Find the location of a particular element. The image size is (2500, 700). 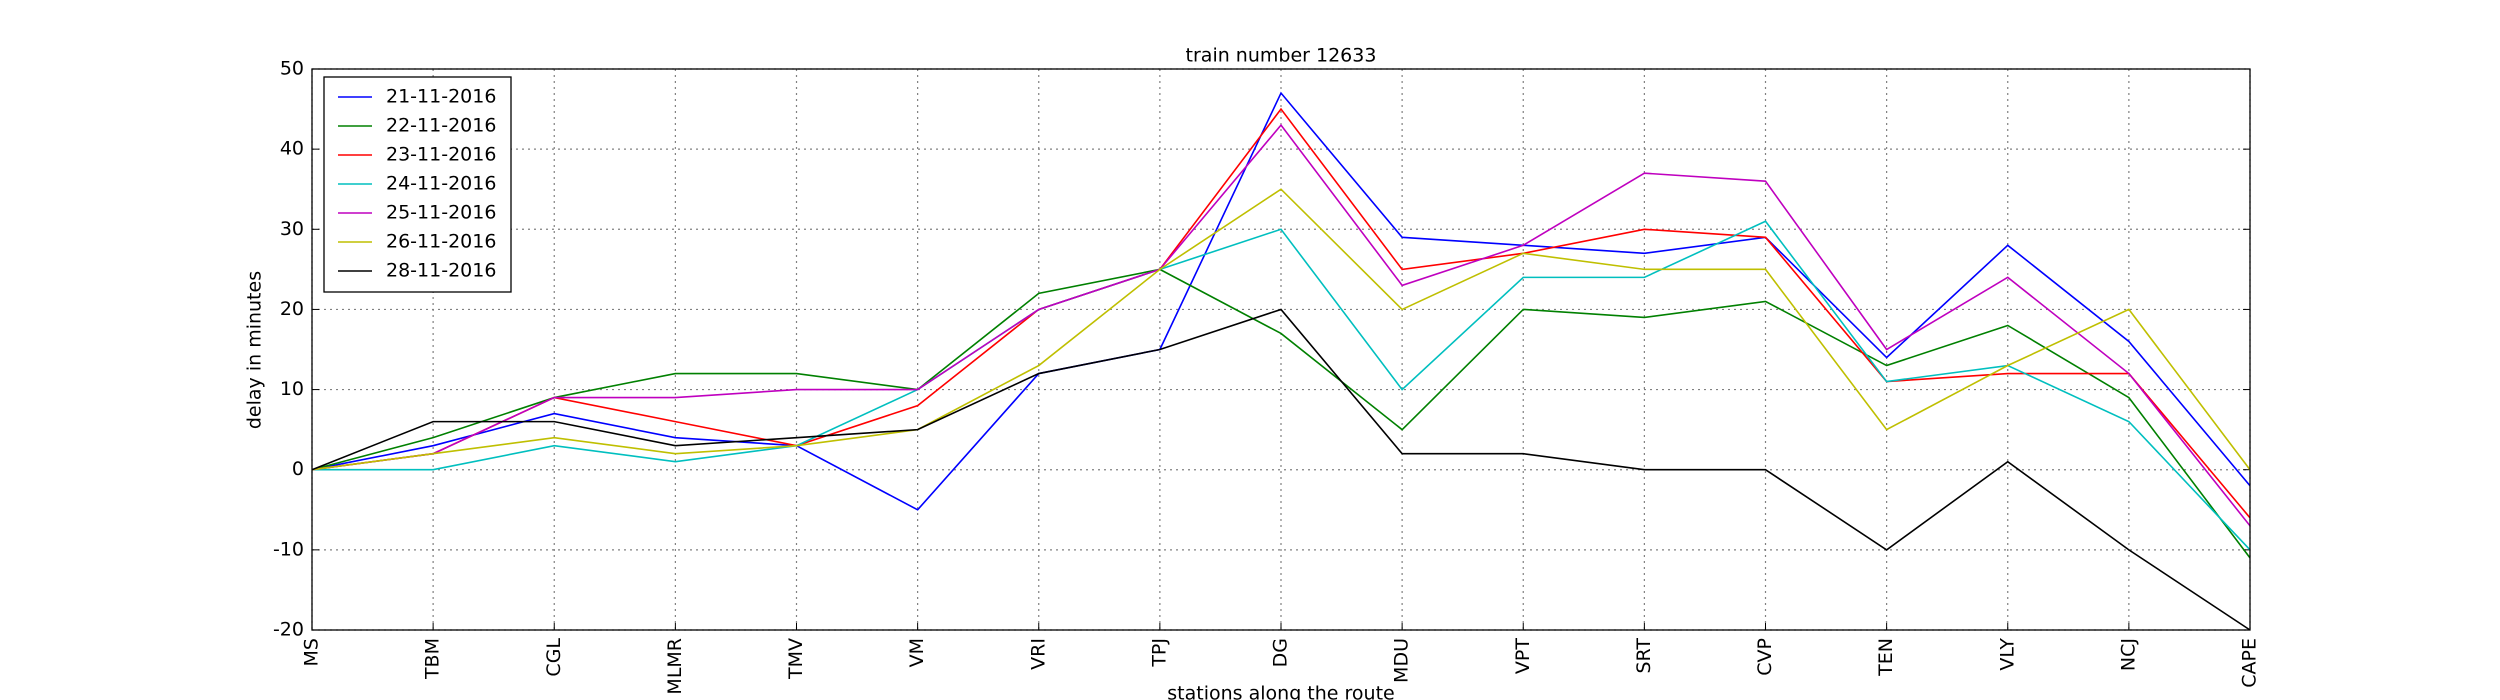

x-tick-label: VPT is located at coordinates (1523, 656).